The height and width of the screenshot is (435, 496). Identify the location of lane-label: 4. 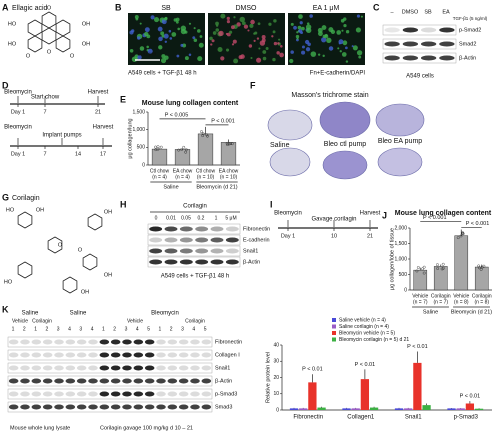
(92, 329).